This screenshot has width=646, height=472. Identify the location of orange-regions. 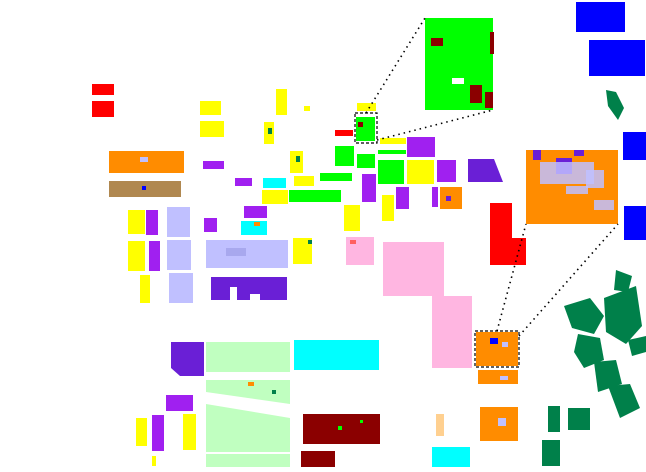
(479, 314).